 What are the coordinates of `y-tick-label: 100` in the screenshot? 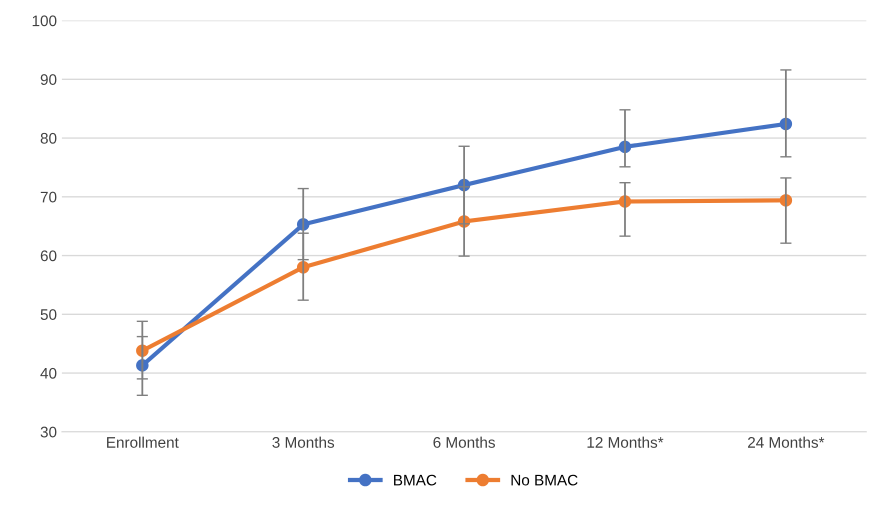 It's located at (44, 20).